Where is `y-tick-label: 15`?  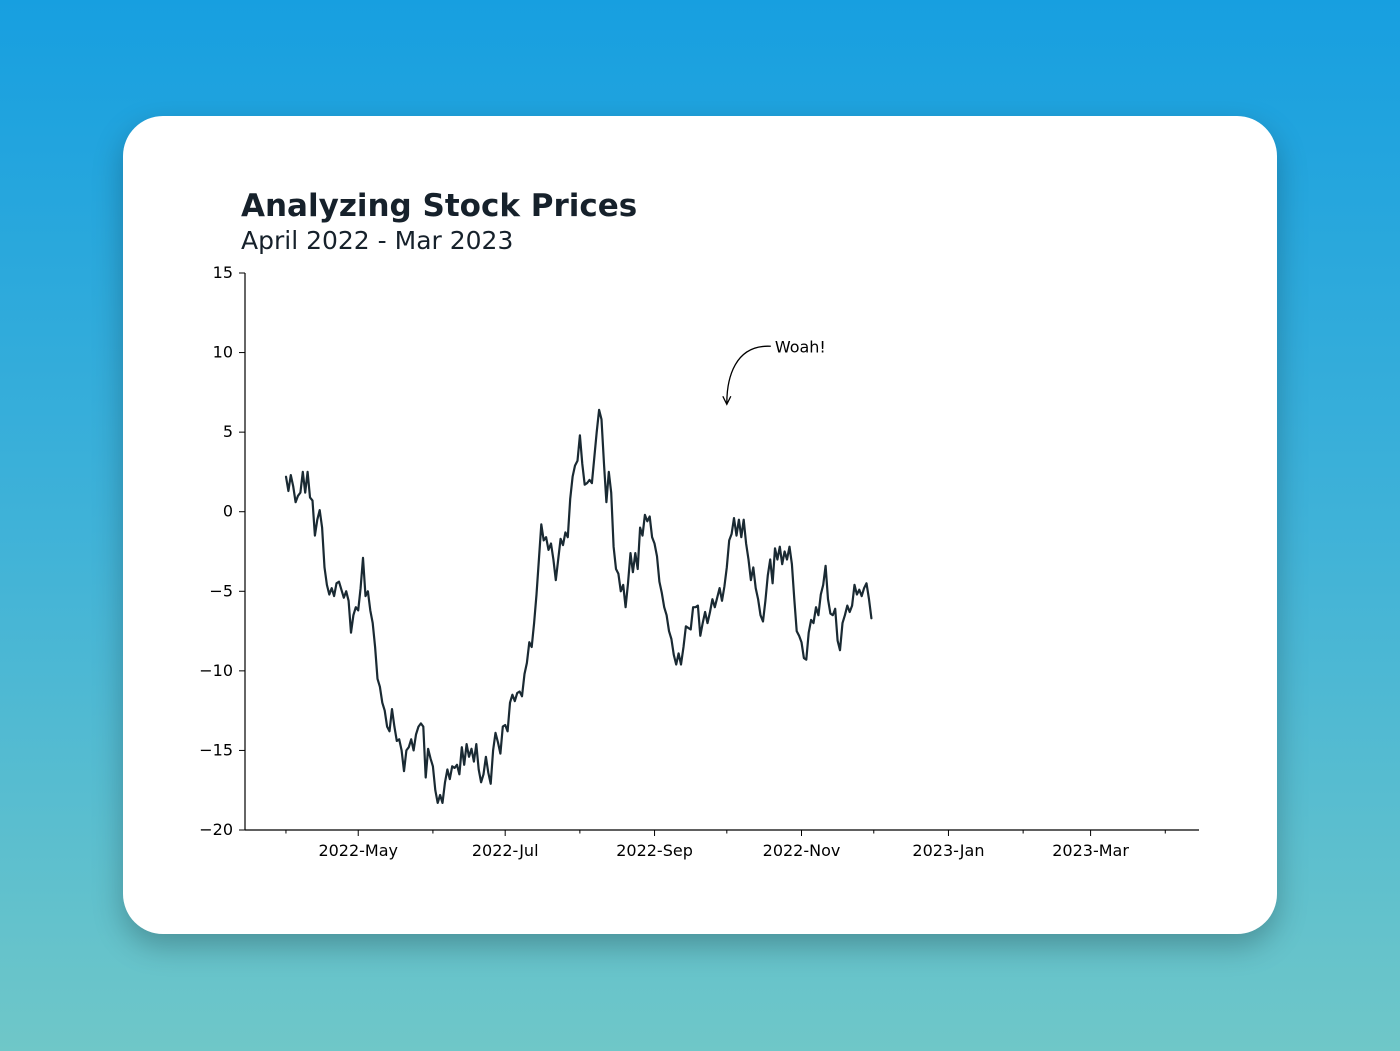 y-tick-label: 15 is located at coordinates (223, 272).